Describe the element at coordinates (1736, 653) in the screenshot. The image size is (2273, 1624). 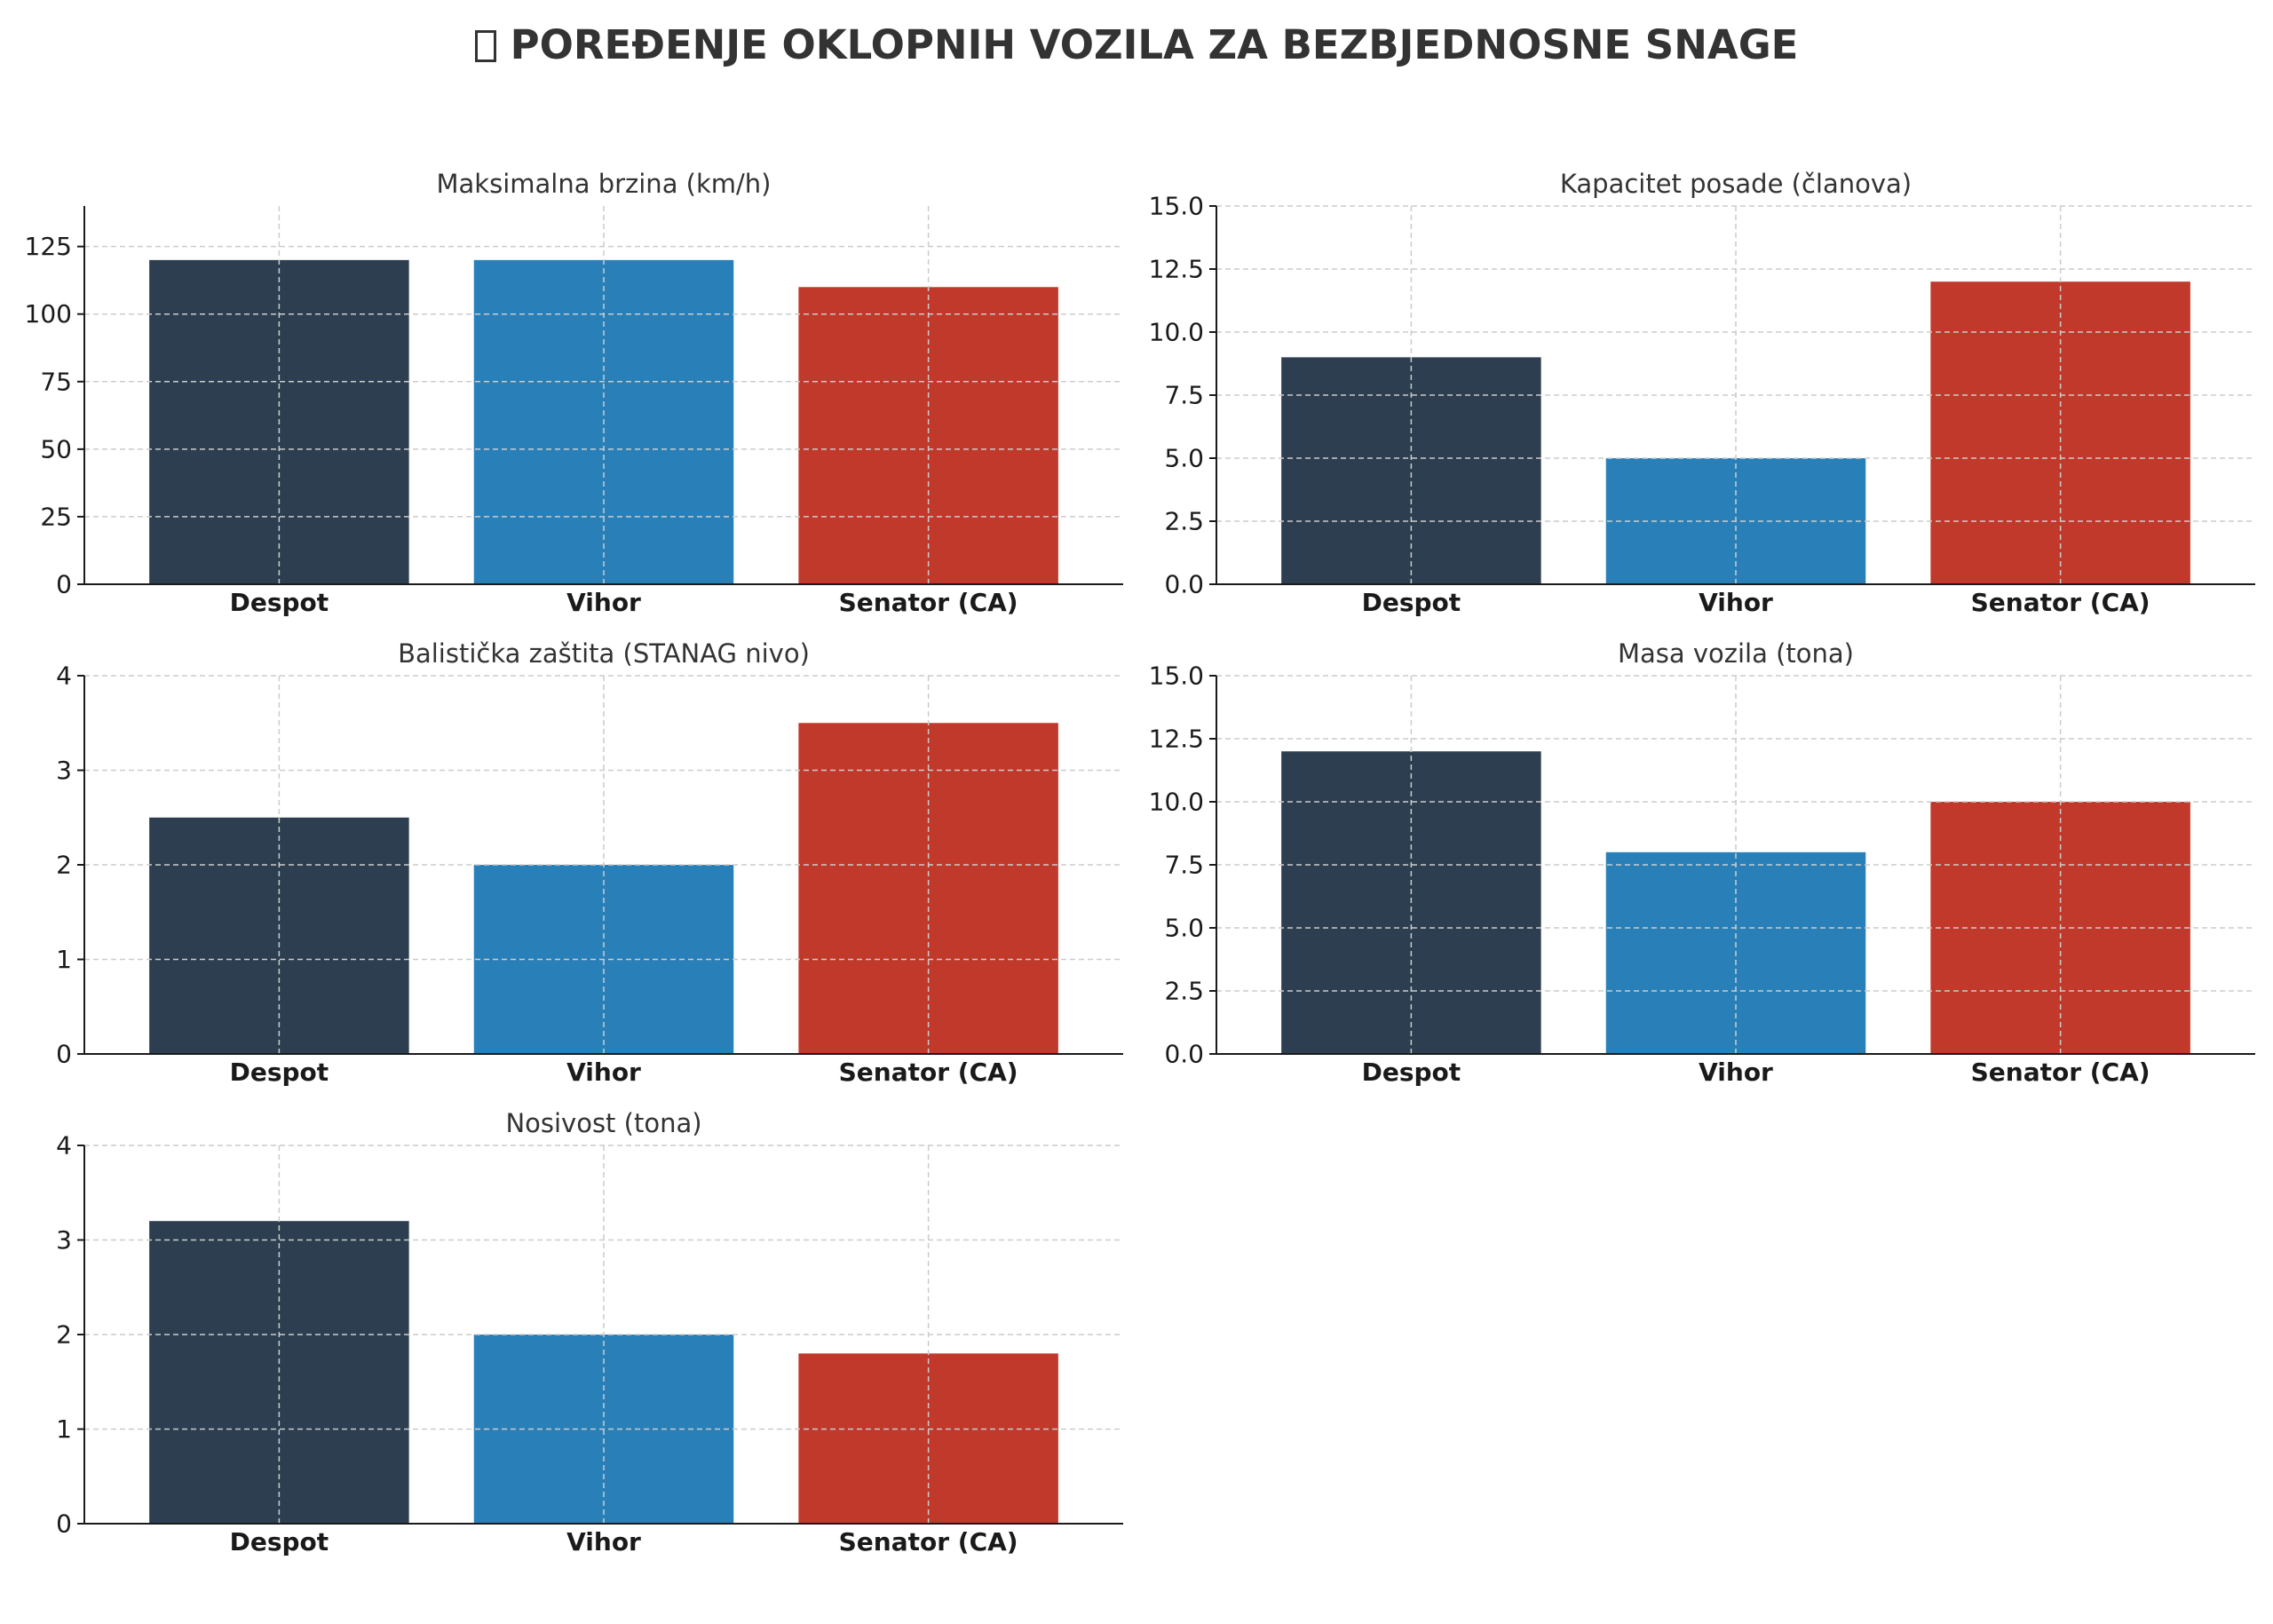
I see `chart-title: Masa vozila (tona)` at that location.